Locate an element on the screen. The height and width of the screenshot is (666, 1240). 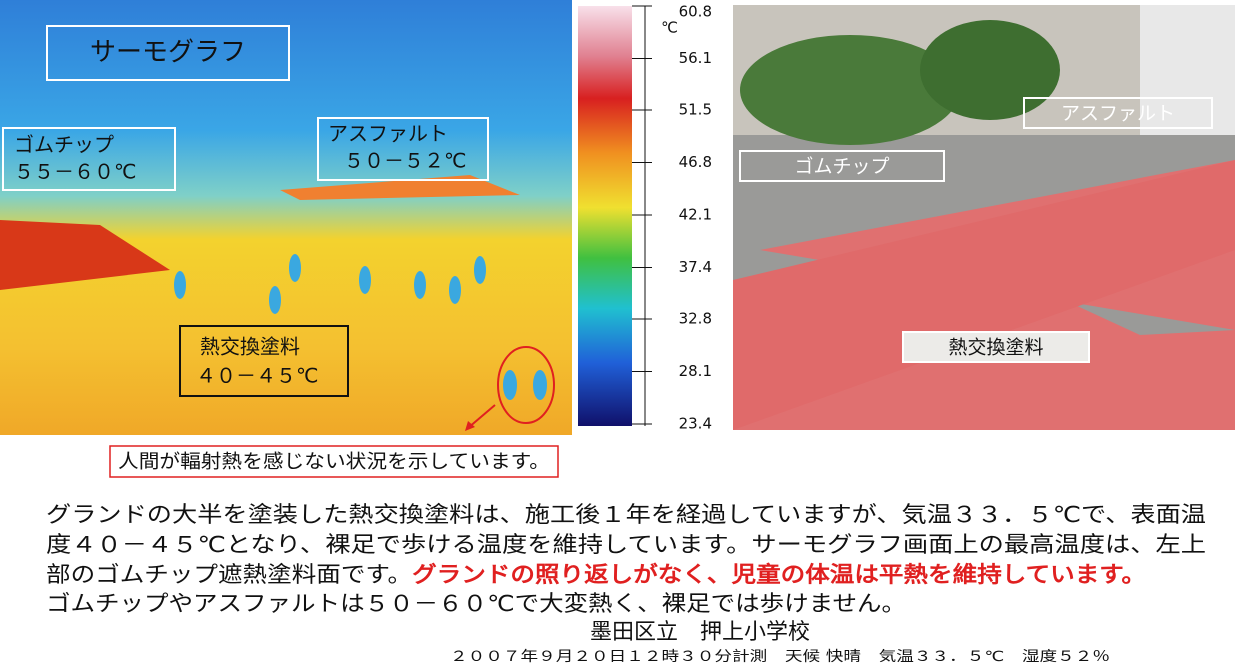
scale-tick-label: 28.1 is located at coordinates (695, 371).